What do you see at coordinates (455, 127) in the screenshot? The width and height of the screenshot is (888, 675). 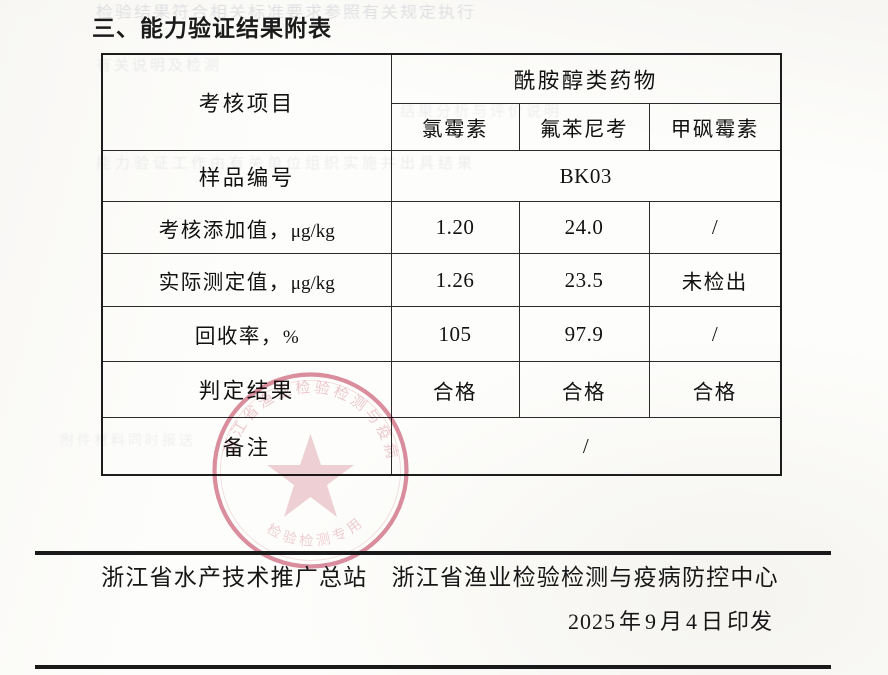 I see `table-header-analyte-1: 氯霉素` at bounding box center [455, 127].